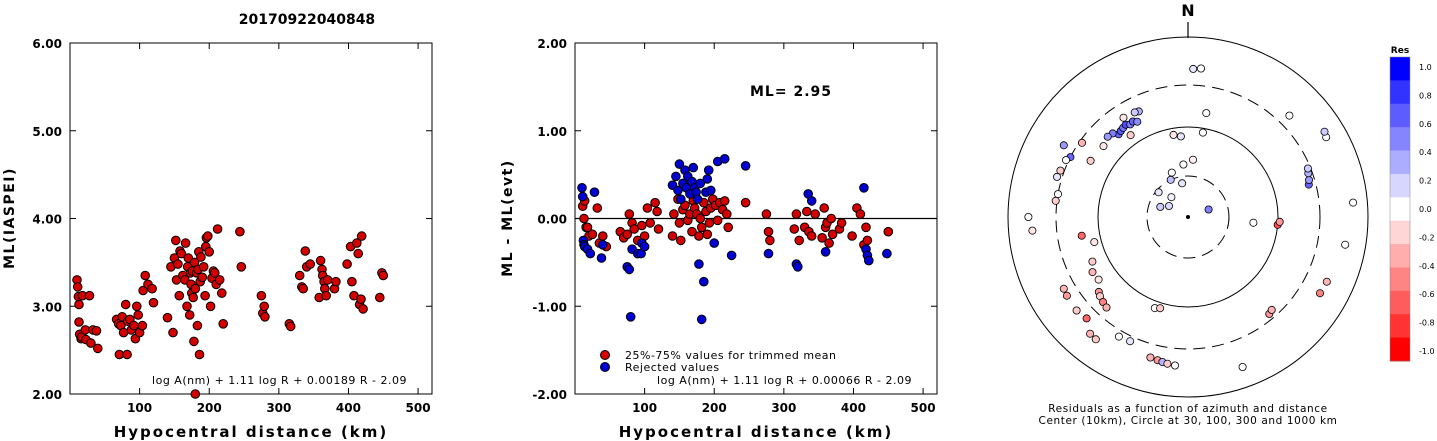 Image resolution: width=1437 pixels, height=441 pixels. I want to click on x-tick-label: 200, so click(714, 408).